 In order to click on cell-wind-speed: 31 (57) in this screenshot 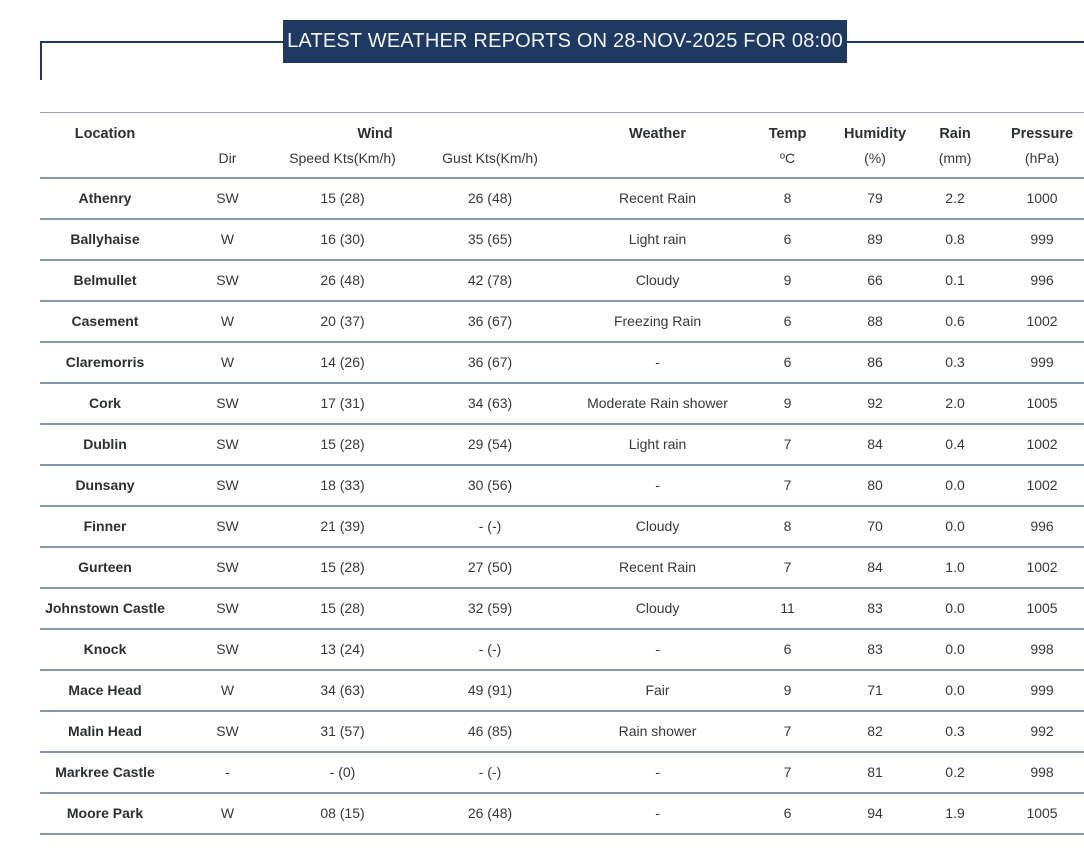, I will do `click(342, 731)`.